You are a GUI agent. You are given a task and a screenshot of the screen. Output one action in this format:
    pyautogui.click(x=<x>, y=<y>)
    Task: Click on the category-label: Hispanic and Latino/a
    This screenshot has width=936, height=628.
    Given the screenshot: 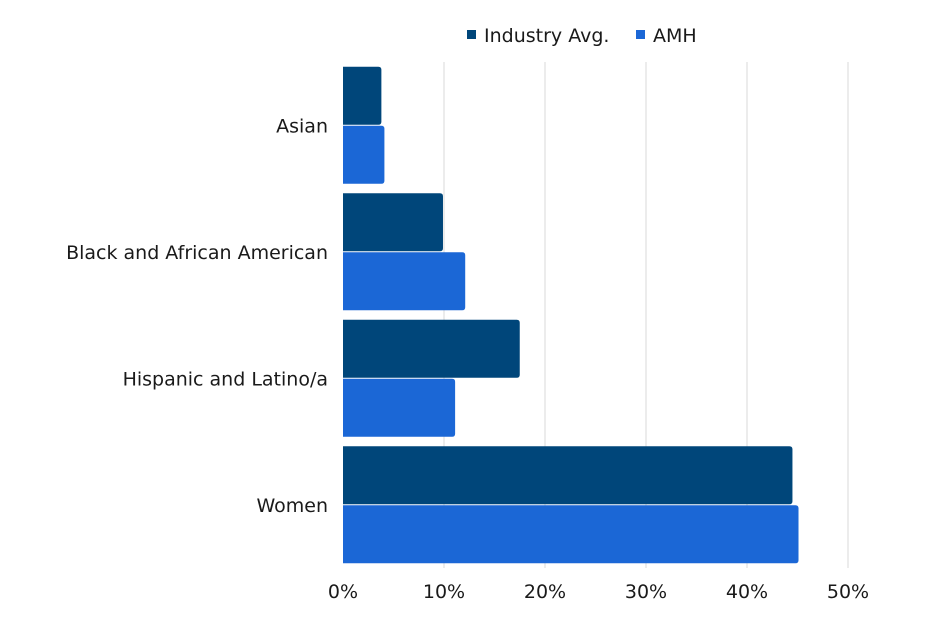 What is the action you would take?
    pyautogui.click(x=225, y=379)
    